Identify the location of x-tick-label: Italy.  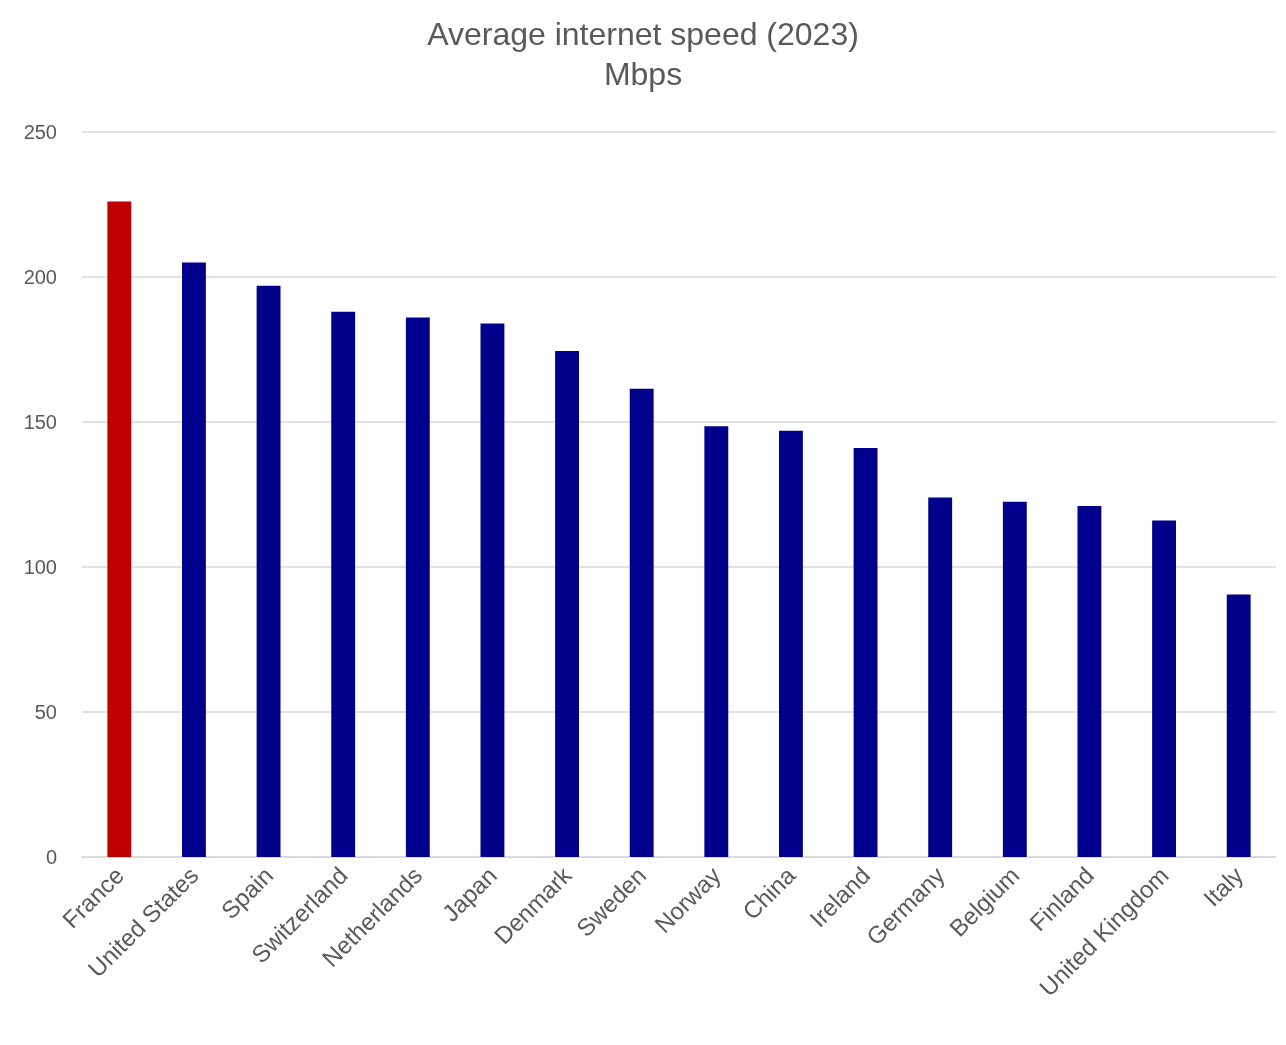
(1223, 886).